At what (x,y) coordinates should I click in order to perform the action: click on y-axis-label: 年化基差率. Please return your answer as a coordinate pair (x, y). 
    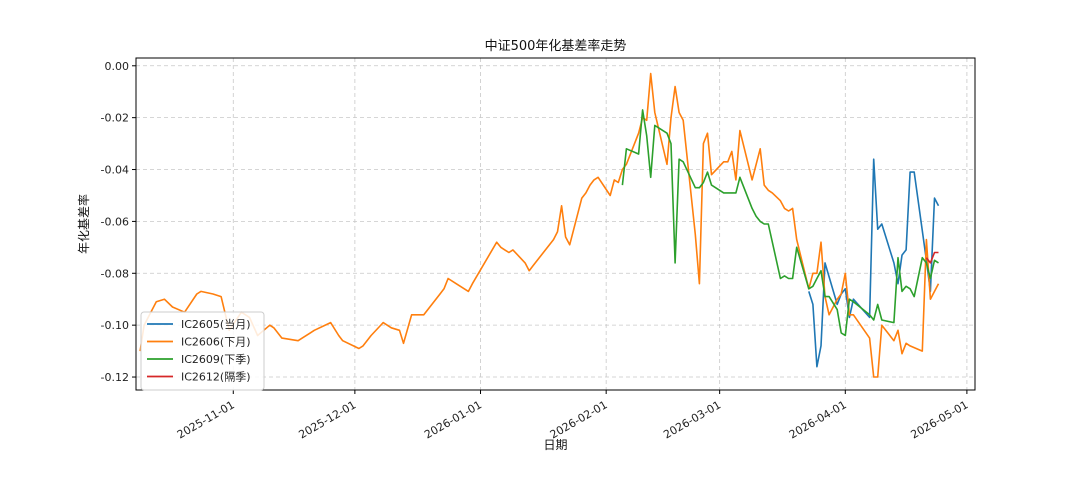
    Looking at the image, I should click on (83, 224).